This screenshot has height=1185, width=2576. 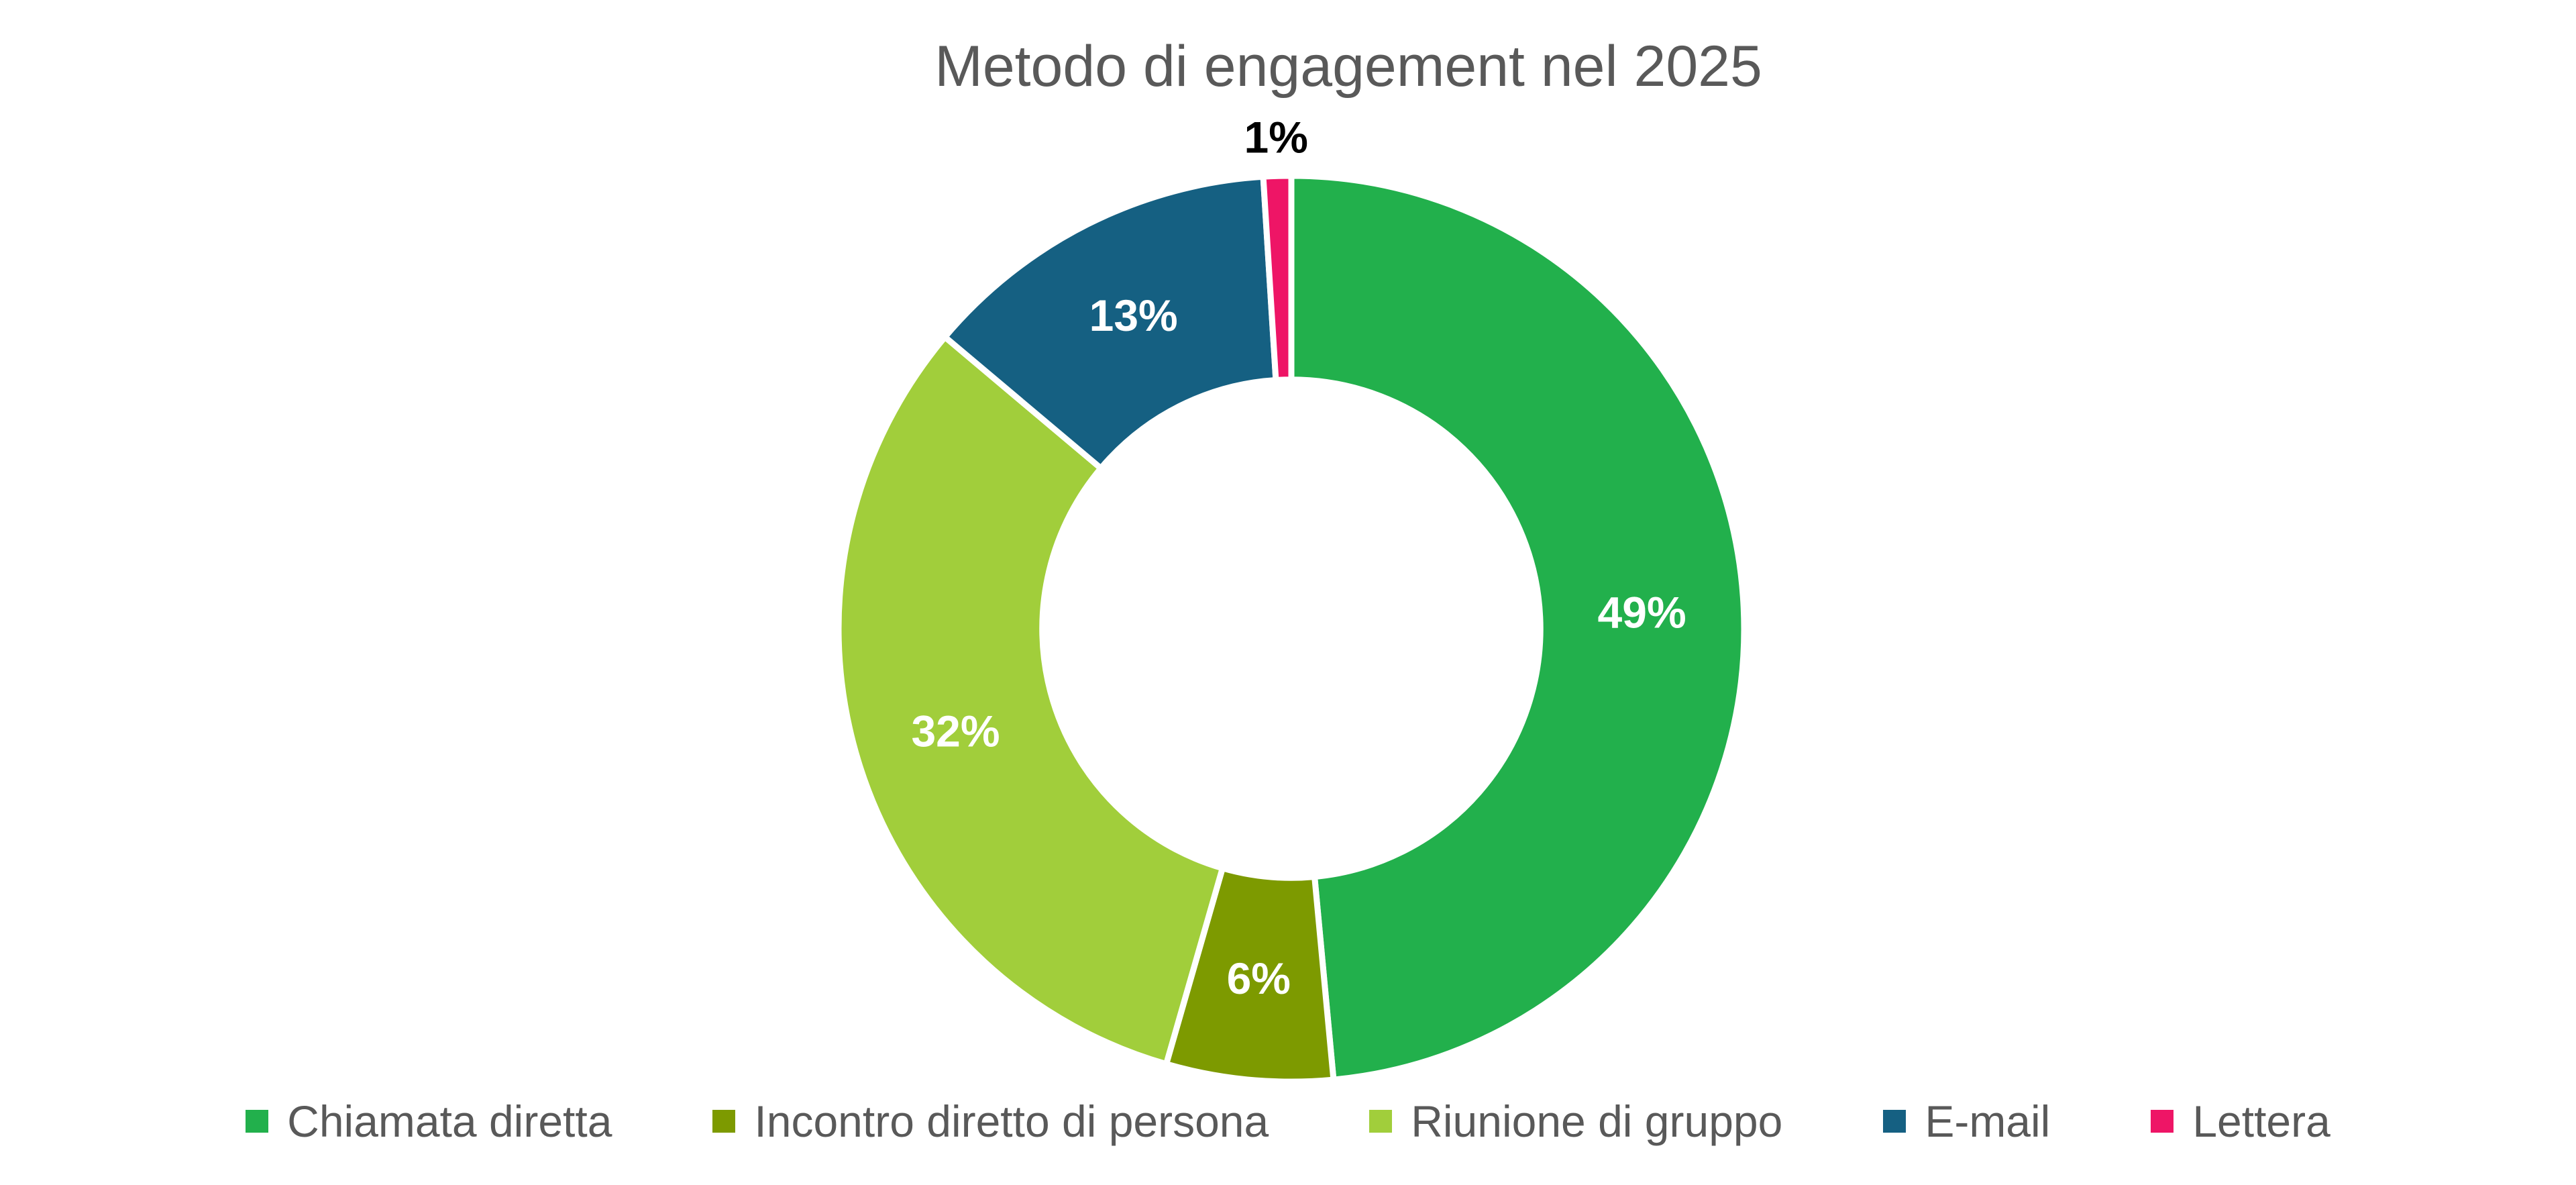 I want to click on legend-item-lettera: Lettera, so click(x=2240, y=1121).